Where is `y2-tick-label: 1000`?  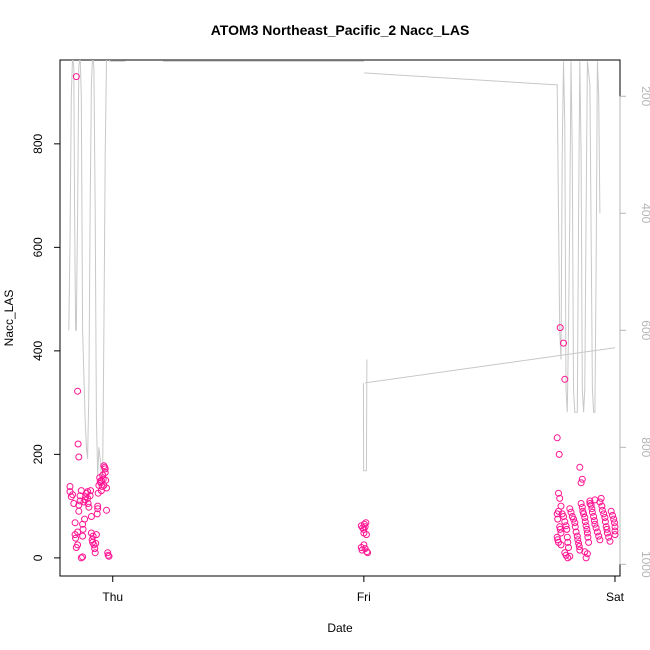 y2-tick-label: 1000 is located at coordinates (644, 564).